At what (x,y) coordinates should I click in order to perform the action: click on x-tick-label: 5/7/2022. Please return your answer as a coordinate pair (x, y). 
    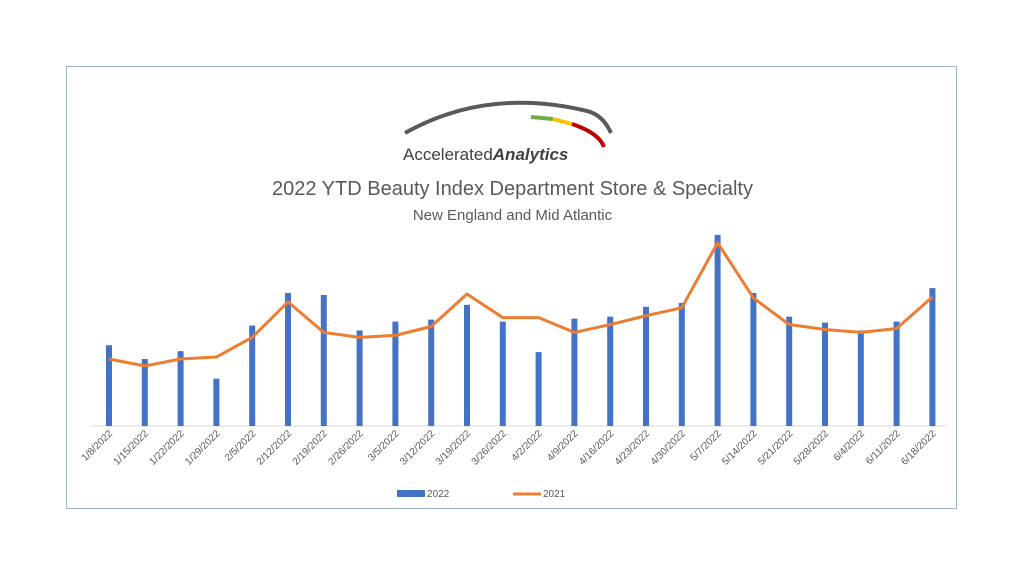
    Looking at the image, I should click on (706, 446).